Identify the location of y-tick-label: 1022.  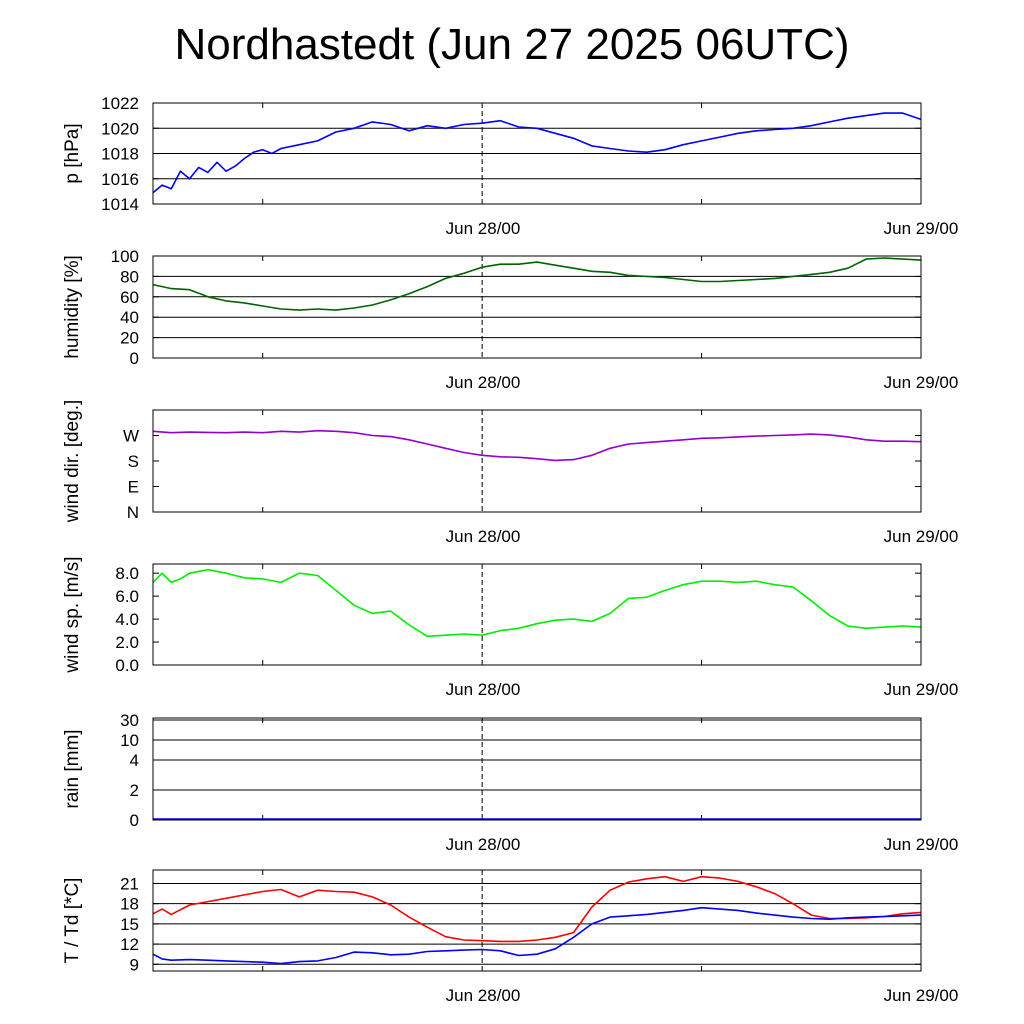
(120, 103).